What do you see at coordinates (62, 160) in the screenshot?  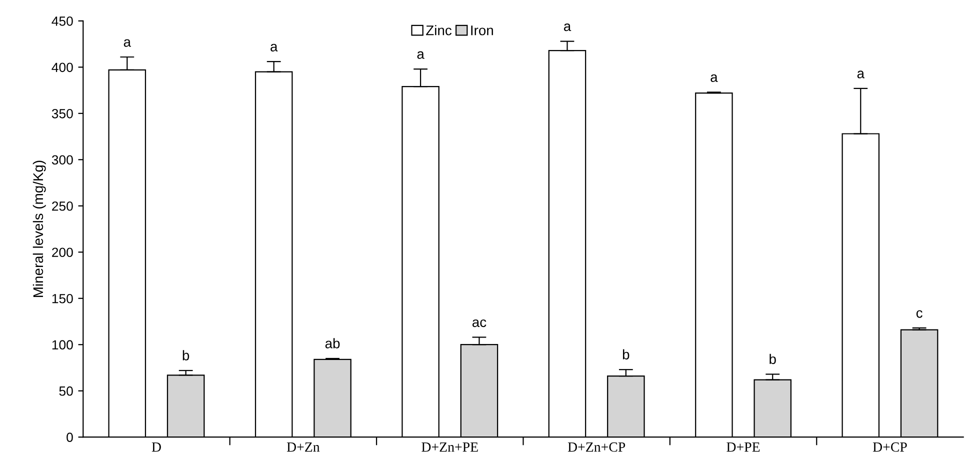 I see `y-tick-label: 300` at bounding box center [62, 160].